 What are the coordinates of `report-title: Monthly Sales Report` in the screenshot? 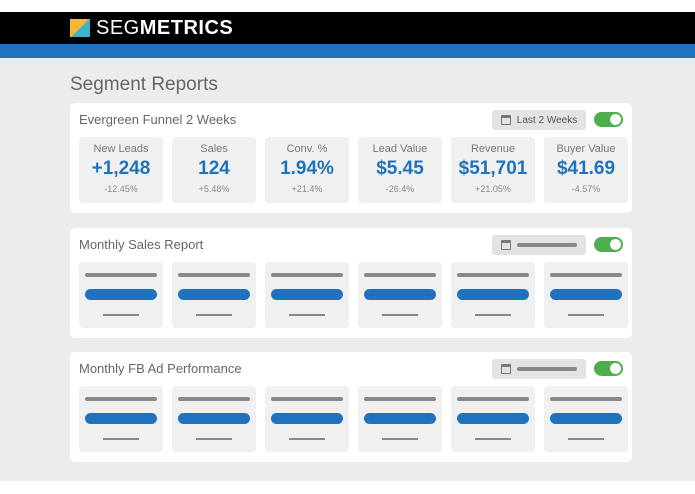 It's located at (141, 244).